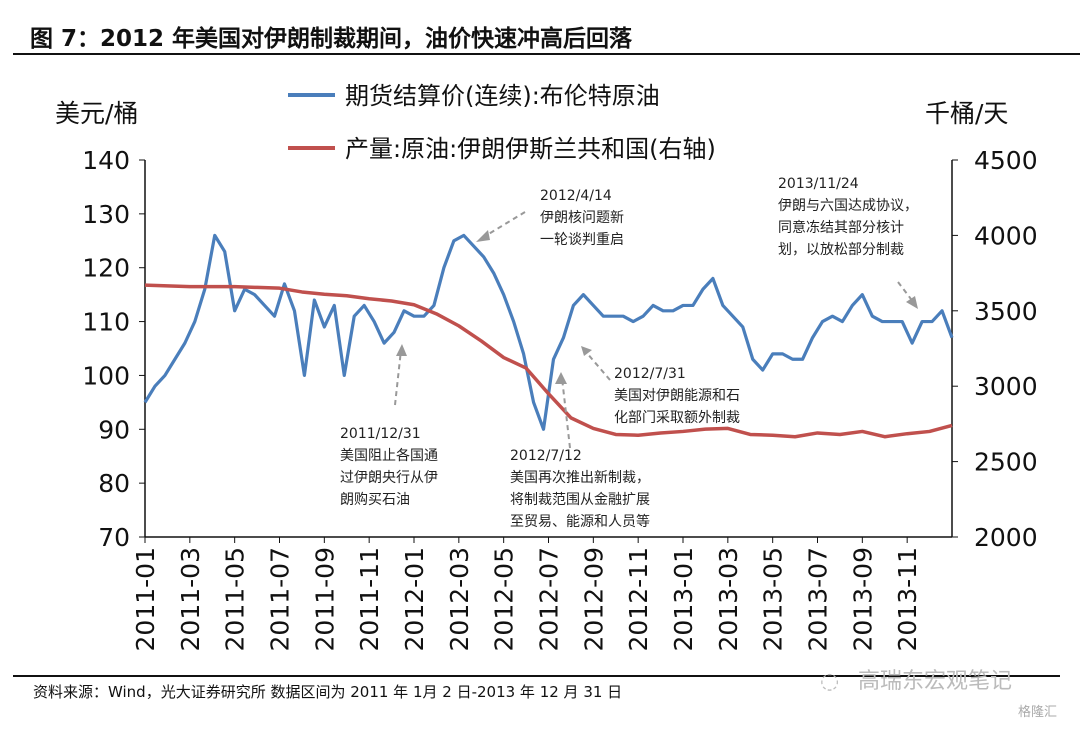 The height and width of the screenshot is (730, 1080). What do you see at coordinates (580, 478) in the screenshot?
I see `annotation-text: 美国再次推出新制裁，` at bounding box center [580, 478].